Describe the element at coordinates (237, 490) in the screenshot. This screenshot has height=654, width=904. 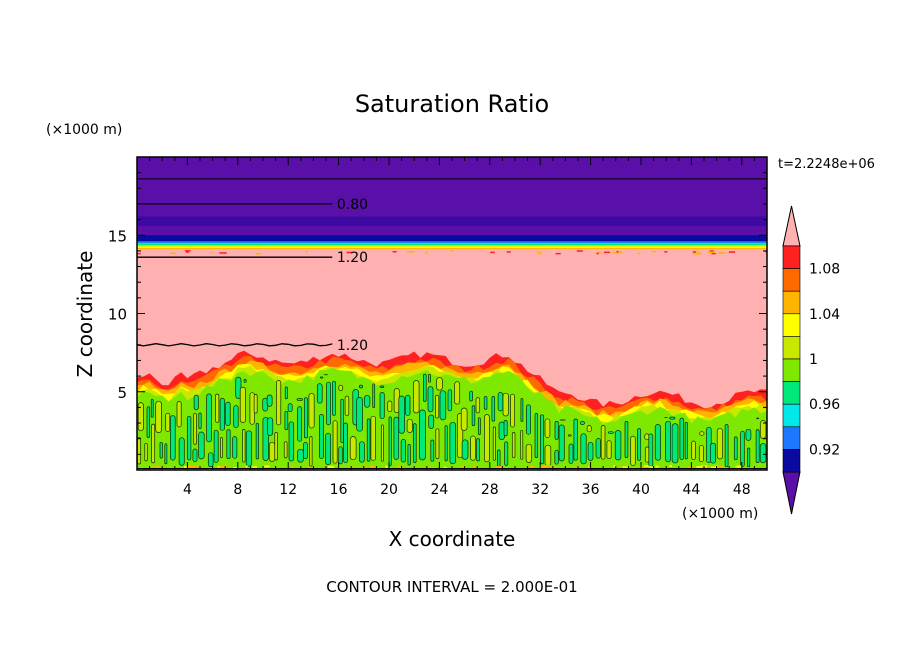
I see `x-tick-label: 8` at that location.